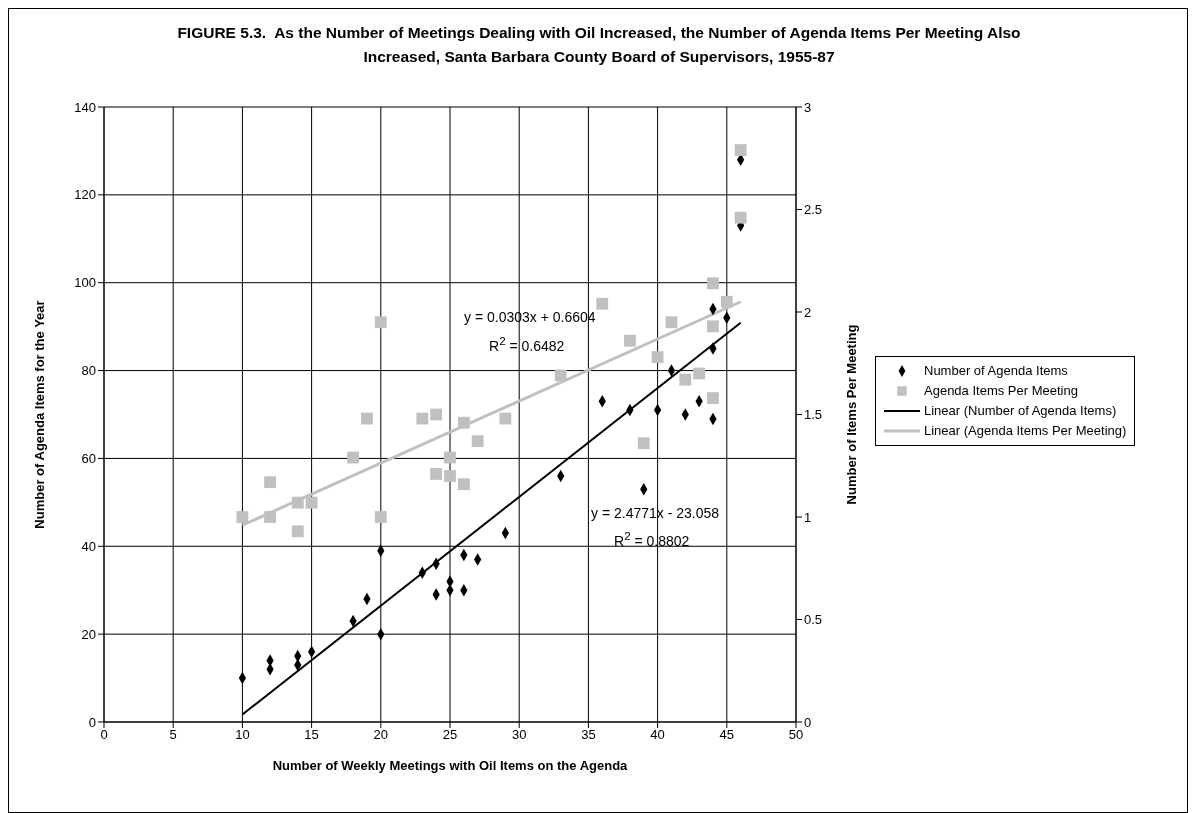 This screenshot has height=813, width=1196. Describe the element at coordinates (808, 312) in the screenshot. I see `y2-tick-label: 2` at that location.